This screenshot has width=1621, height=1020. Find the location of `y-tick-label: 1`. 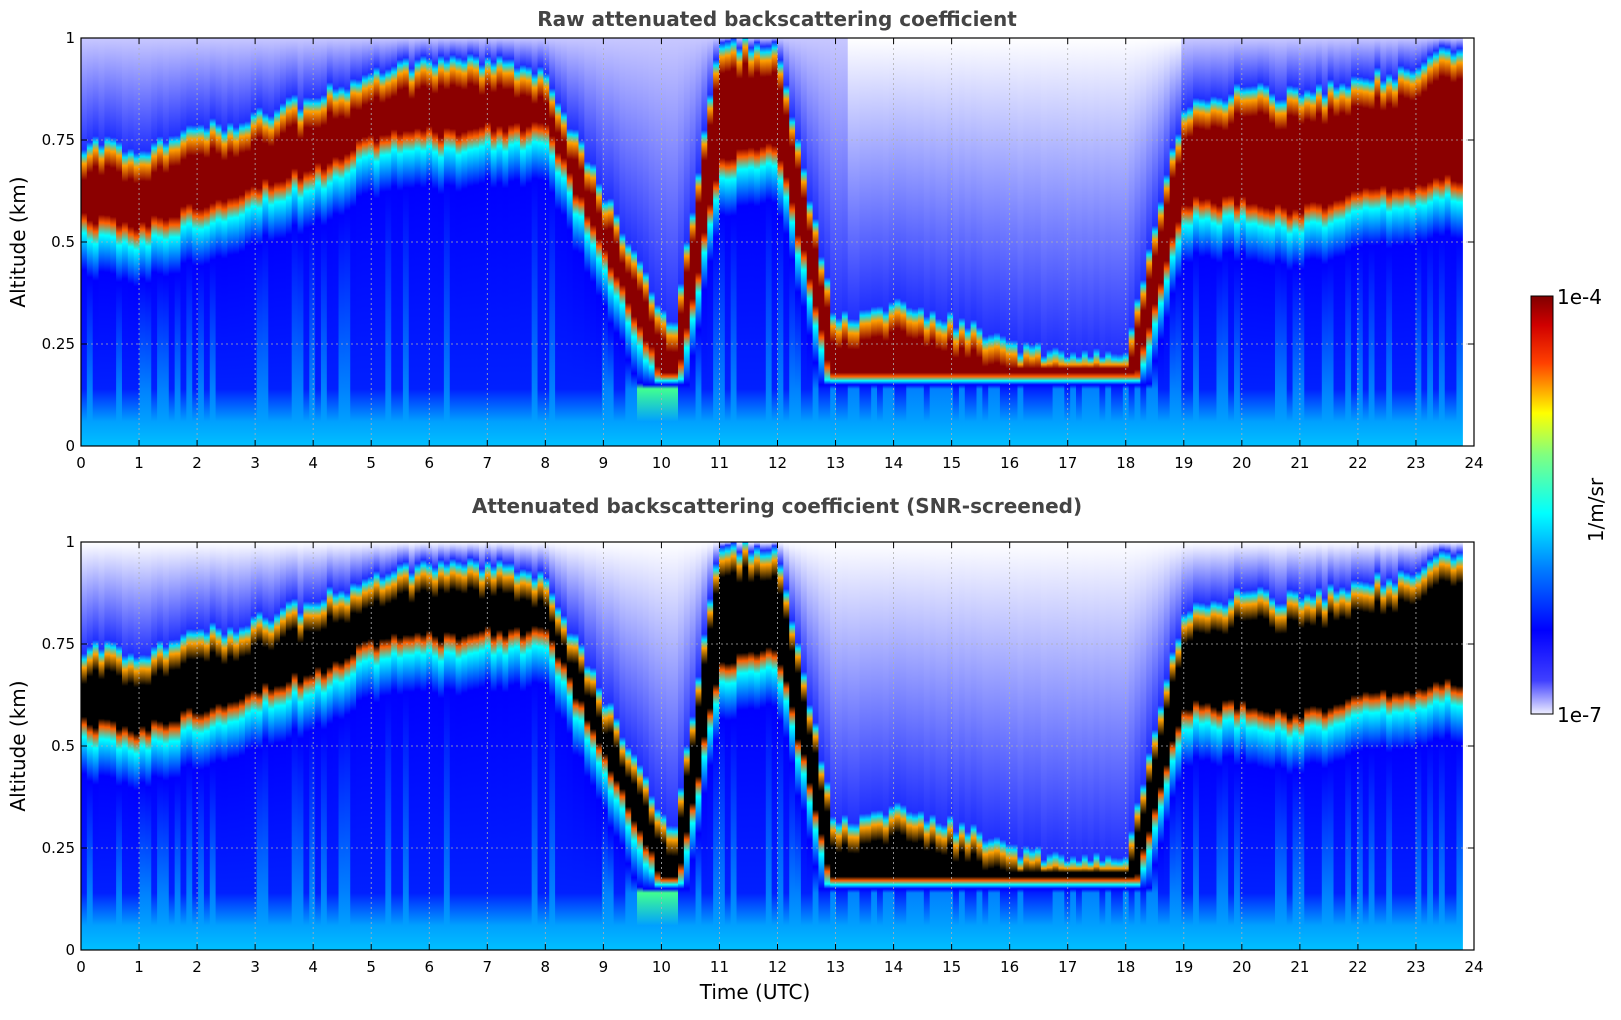

y-tick-label: 1 is located at coordinates (70, 542).